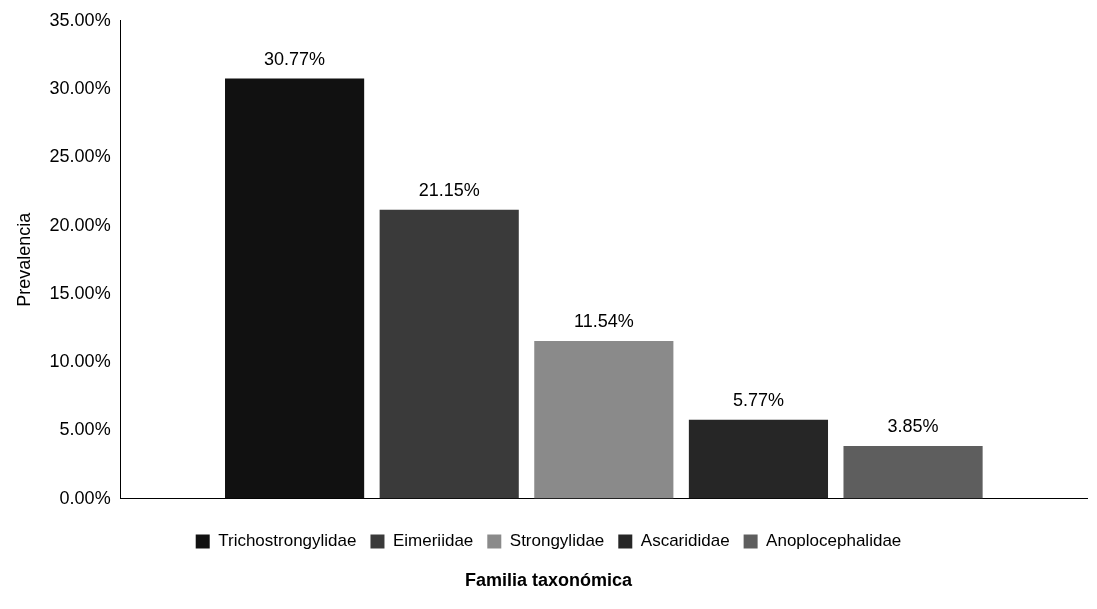  What do you see at coordinates (80, 292) in the screenshot?
I see `y-tick-label: 15.00%` at bounding box center [80, 292].